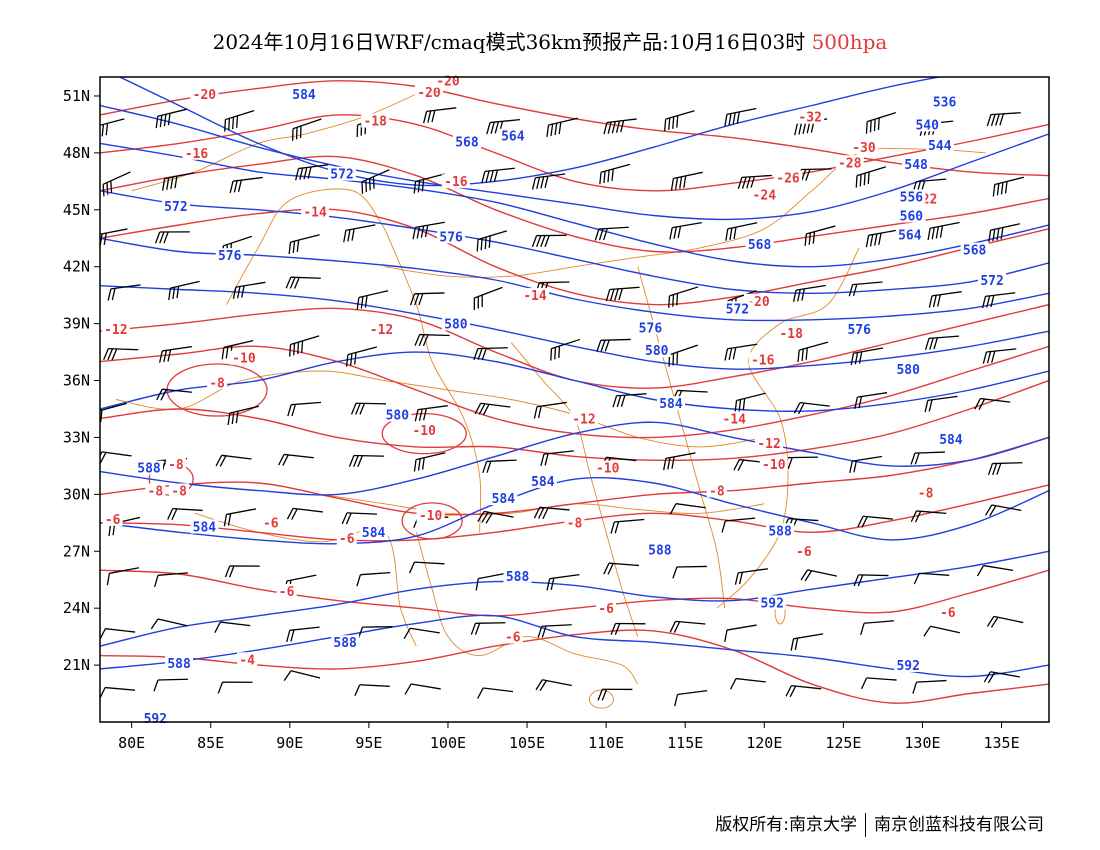  I want to click on height-label: 580, so click(908, 370).